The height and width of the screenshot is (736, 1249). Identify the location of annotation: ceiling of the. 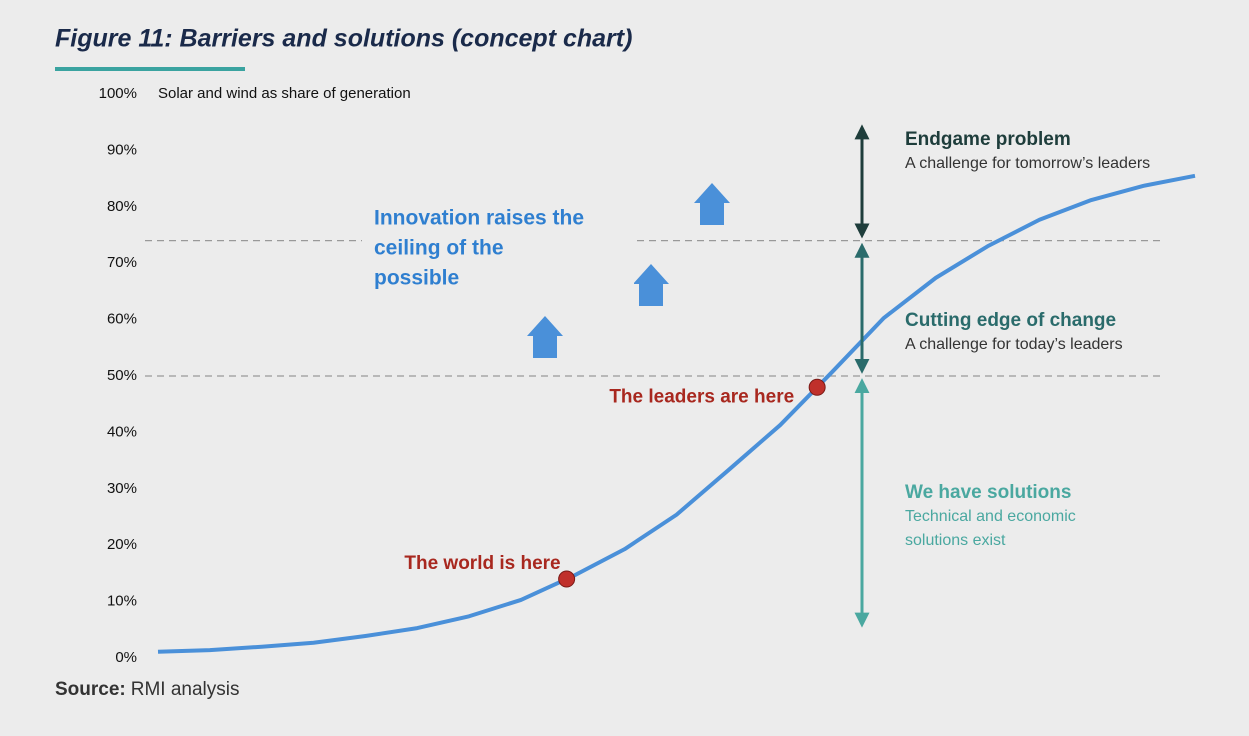
(439, 248).